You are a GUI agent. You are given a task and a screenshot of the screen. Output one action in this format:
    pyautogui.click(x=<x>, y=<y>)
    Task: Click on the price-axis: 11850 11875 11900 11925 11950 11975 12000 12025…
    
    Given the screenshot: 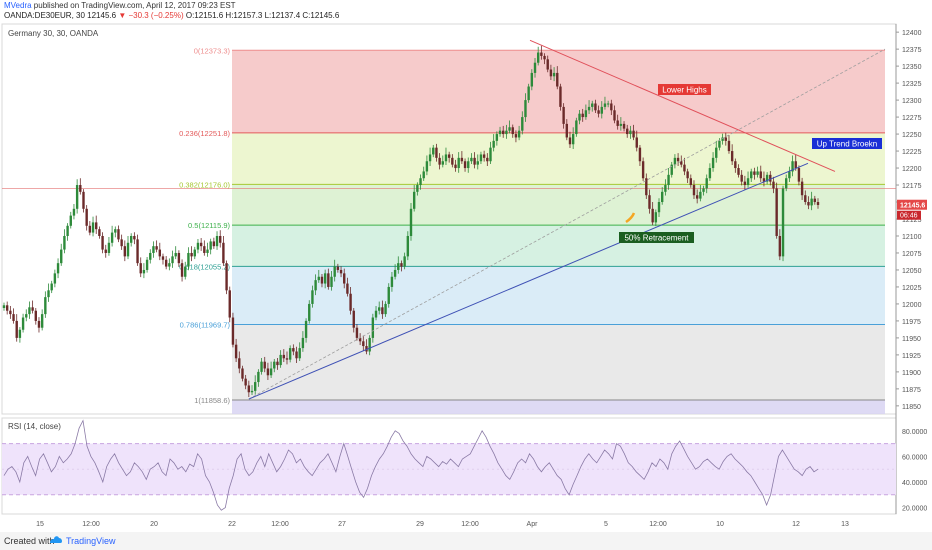 What is the action you would take?
    pyautogui.click(x=909, y=220)
    